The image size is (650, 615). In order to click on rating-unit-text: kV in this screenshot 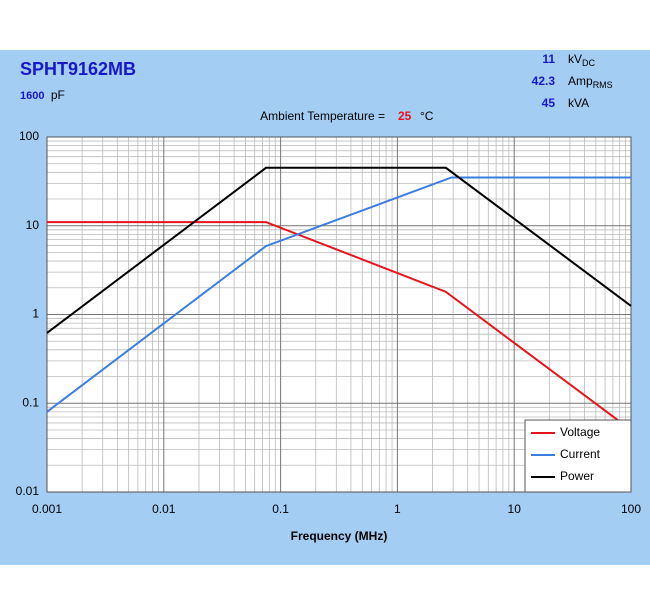, I will do `click(575, 59)`.